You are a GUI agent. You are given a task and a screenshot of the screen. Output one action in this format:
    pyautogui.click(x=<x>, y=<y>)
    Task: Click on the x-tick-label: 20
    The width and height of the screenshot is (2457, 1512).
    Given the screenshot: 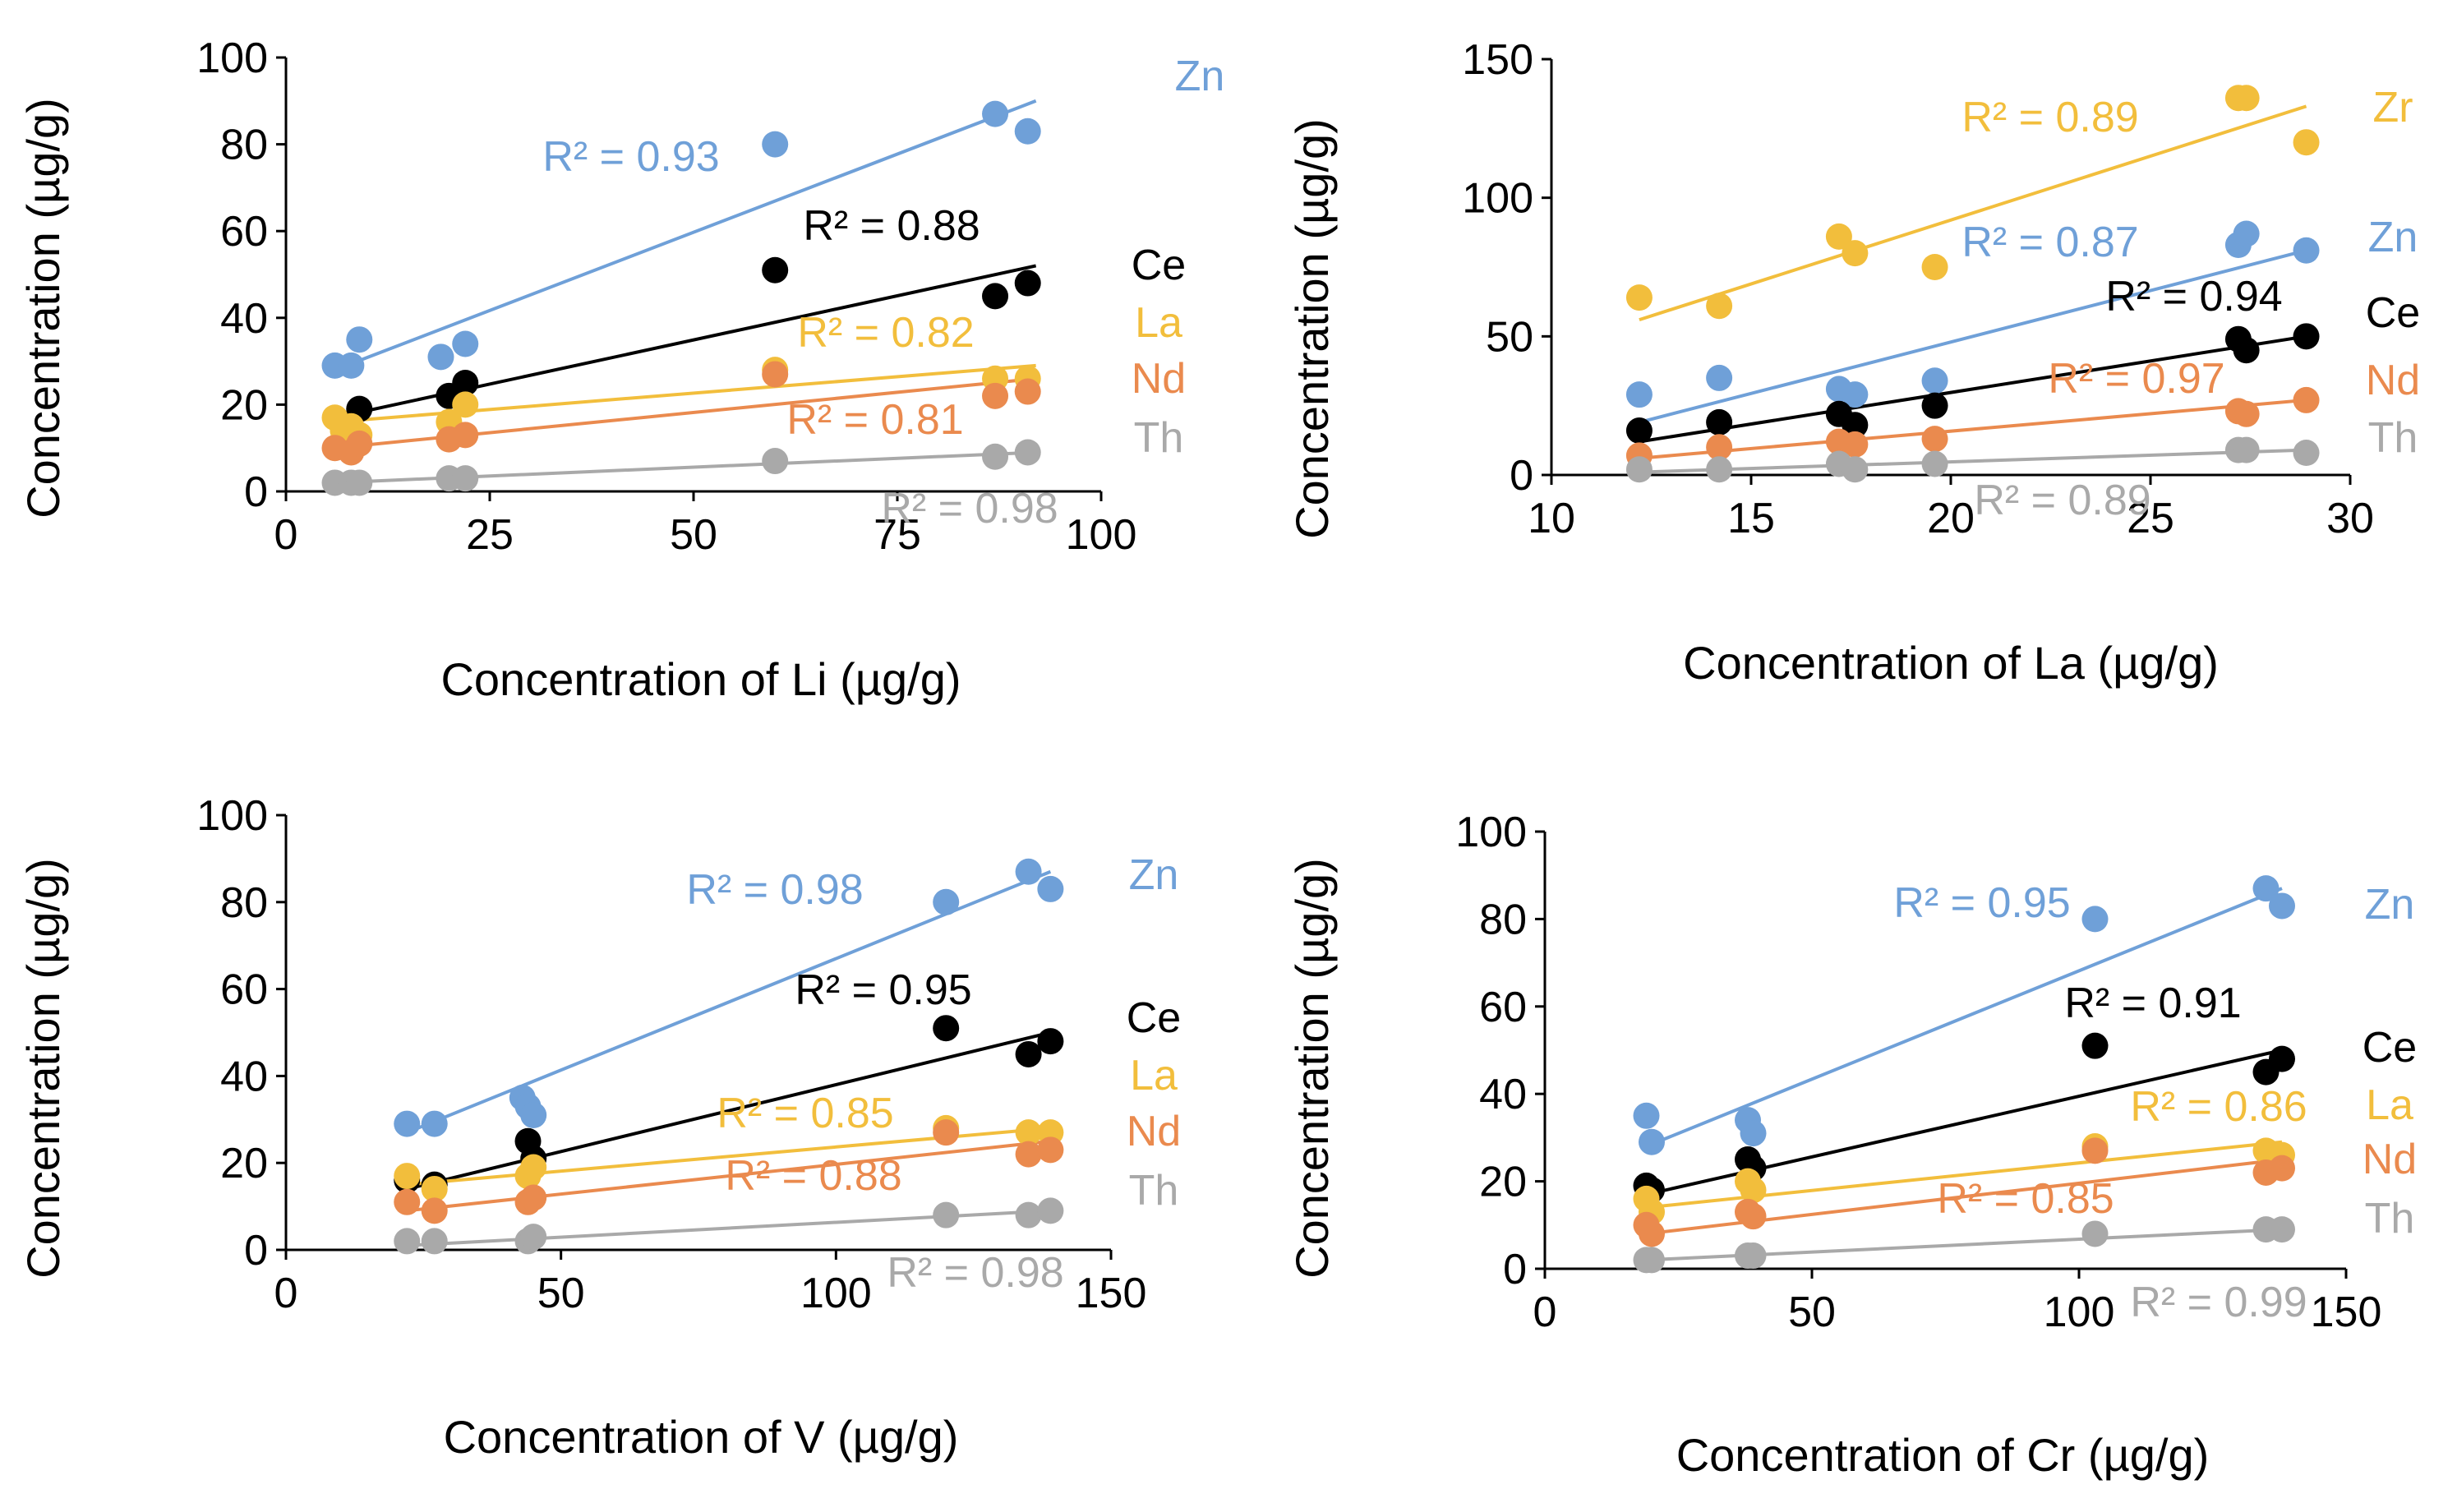 What is the action you would take?
    pyautogui.click(x=1951, y=518)
    